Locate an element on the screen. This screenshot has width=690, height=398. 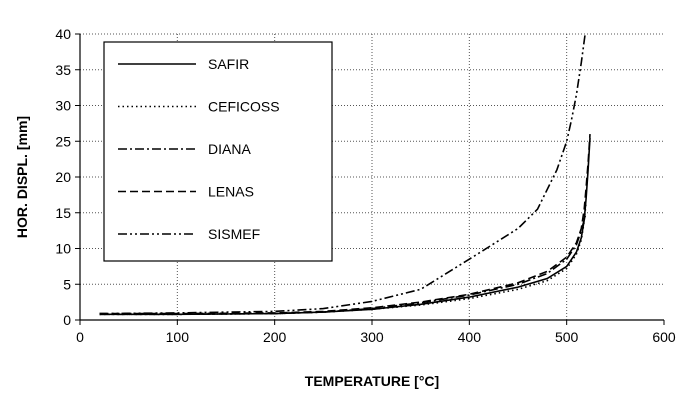
legend-label-diana: DIANA is located at coordinates (229, 149).